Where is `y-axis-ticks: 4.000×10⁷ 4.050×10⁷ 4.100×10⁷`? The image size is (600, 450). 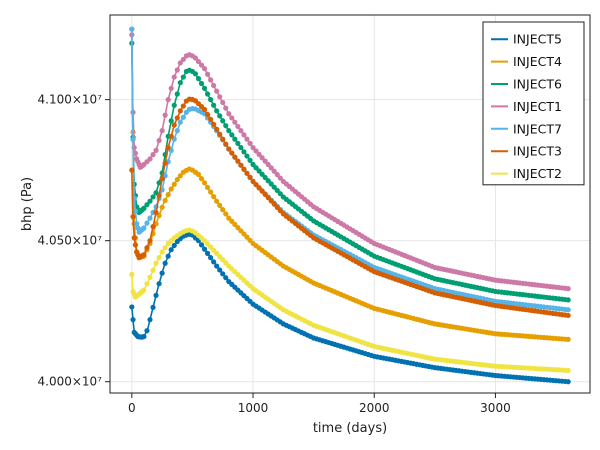
y-axis-ticks: 4.000×10⁷ 4.050×10⁷ 4.100×10⁷ is located at coordinates (74, 241).